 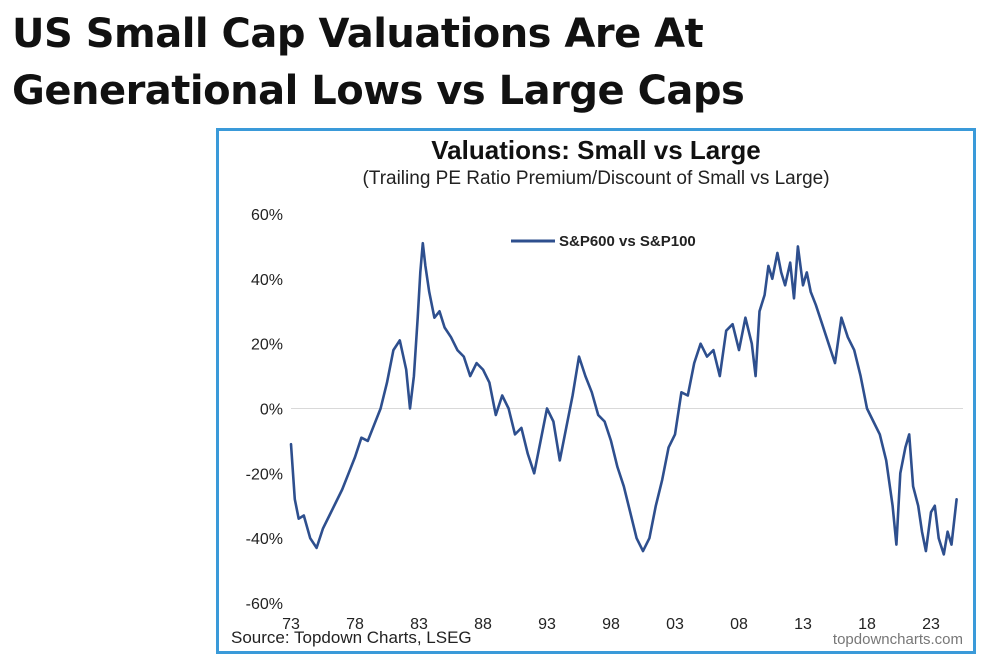 I want to click on headline-line-2: Generational Lows vs Large Caps, so click(x=378, y=91).